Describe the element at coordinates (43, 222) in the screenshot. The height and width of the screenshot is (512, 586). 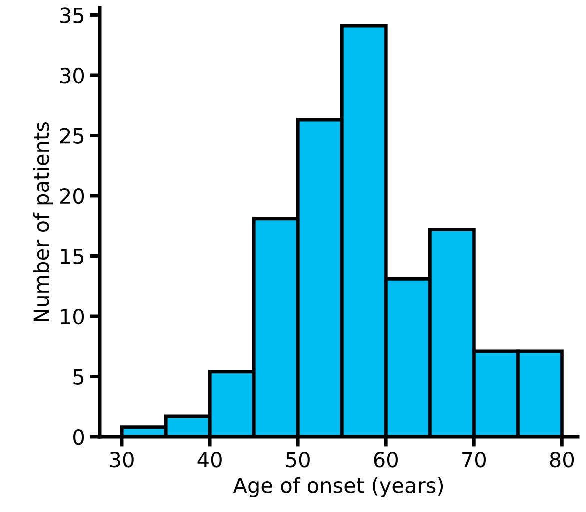
I see `y-axis-title: Number of patients` at that location.